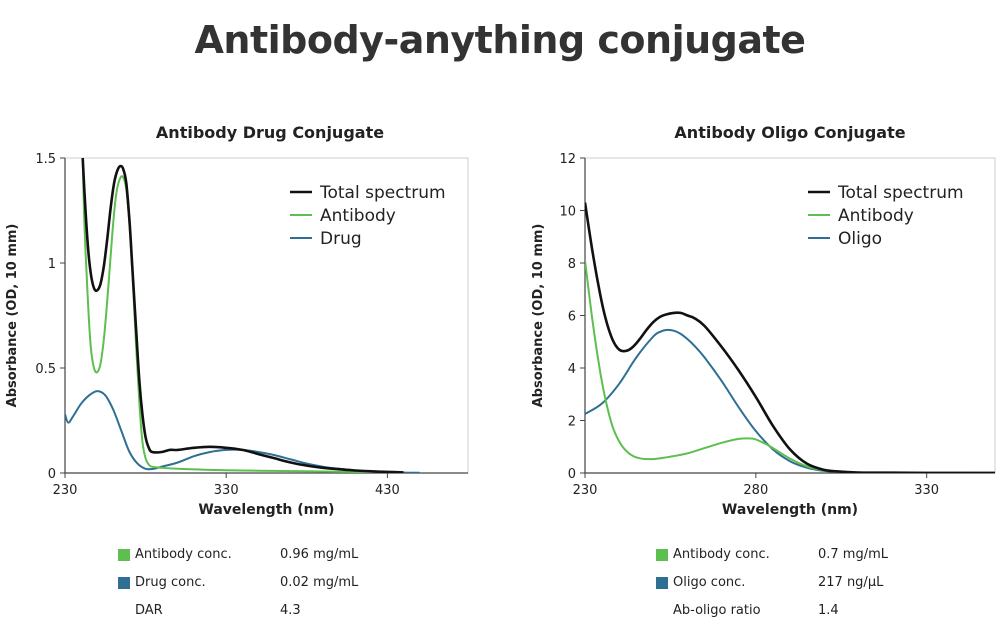 The image size is (1000, 623). What do you see at coordinates (341, 239) in the screenshot?
I see `legend-label: Drug` at bounding box center [341, 239].